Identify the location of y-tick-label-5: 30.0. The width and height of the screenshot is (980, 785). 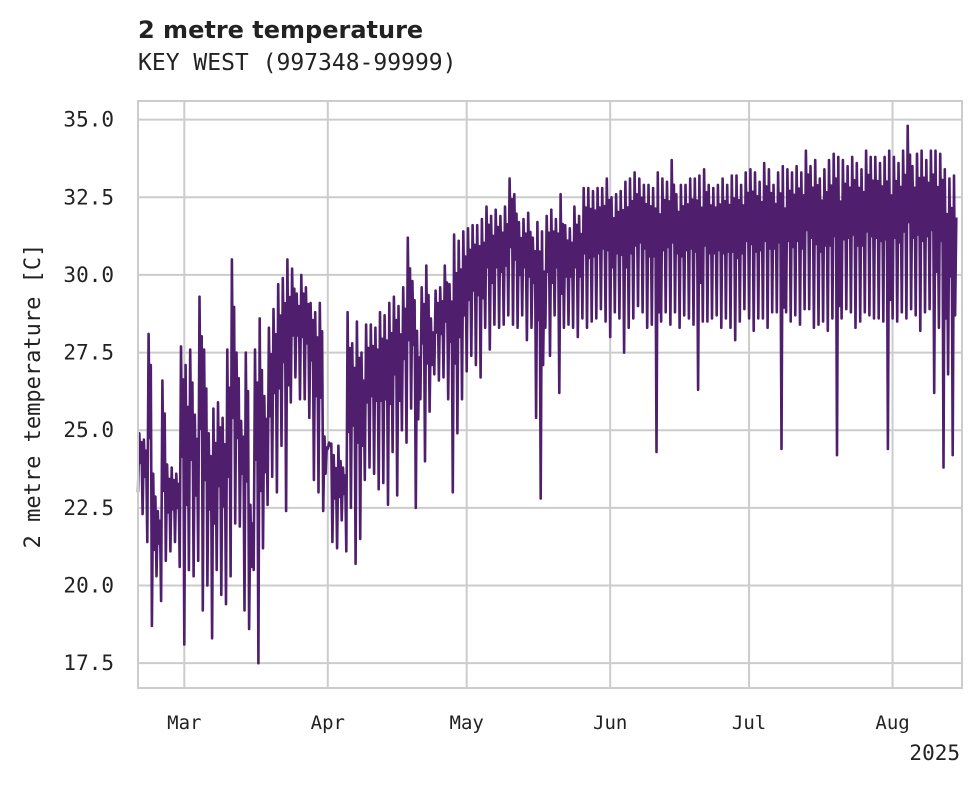
(88, 275).